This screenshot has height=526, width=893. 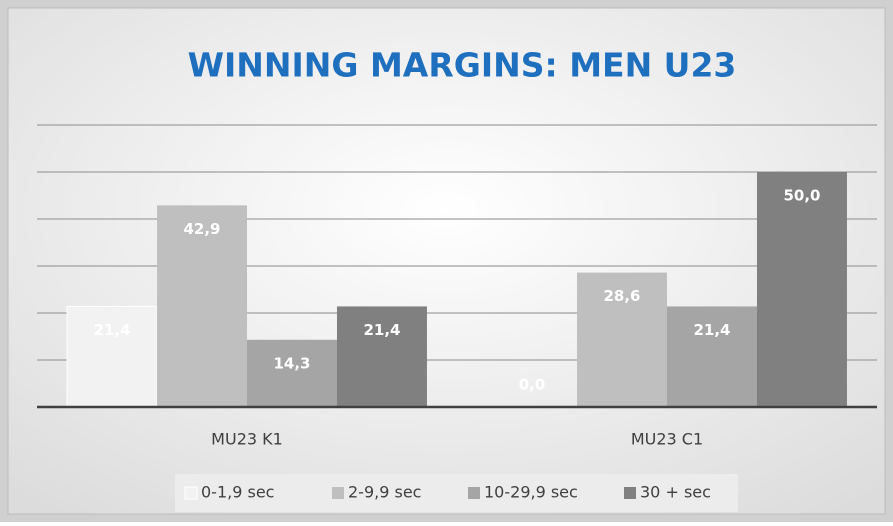 What do you see at coordinates (675, 492) in the screenshot?
I see `legend-label: 30 + sec` at bounding box center [675, 492].